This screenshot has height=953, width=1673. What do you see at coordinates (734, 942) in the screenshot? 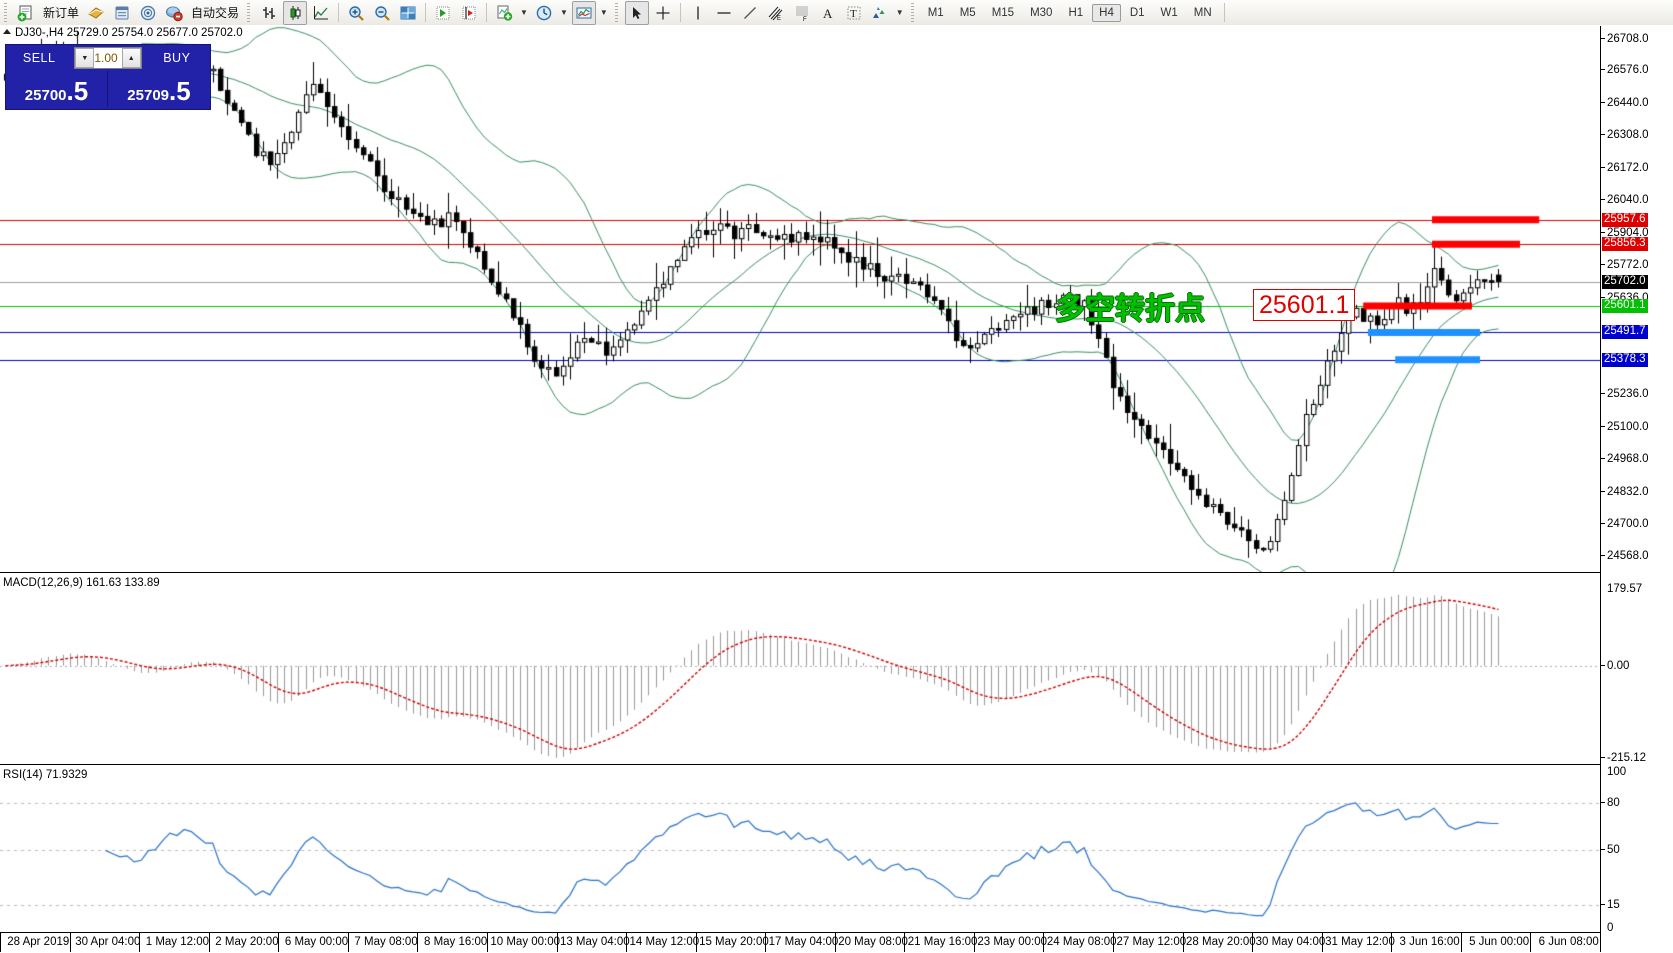
I see `time-label: 15 May 20:00` at bounding box center [734, 942].